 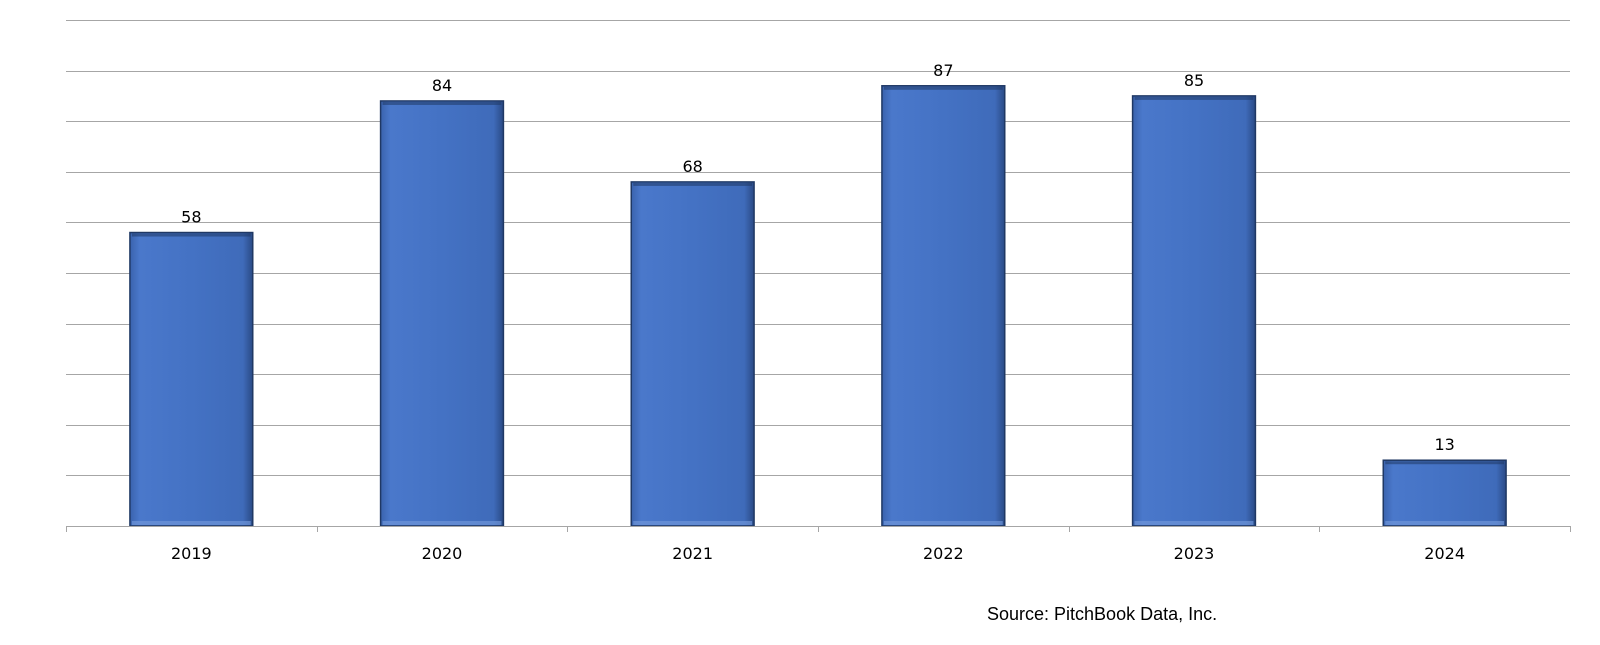 What do you see at coordinates (442, 313) in the screenshot?
I see `bar-2020` at bounding box center [442, 313].